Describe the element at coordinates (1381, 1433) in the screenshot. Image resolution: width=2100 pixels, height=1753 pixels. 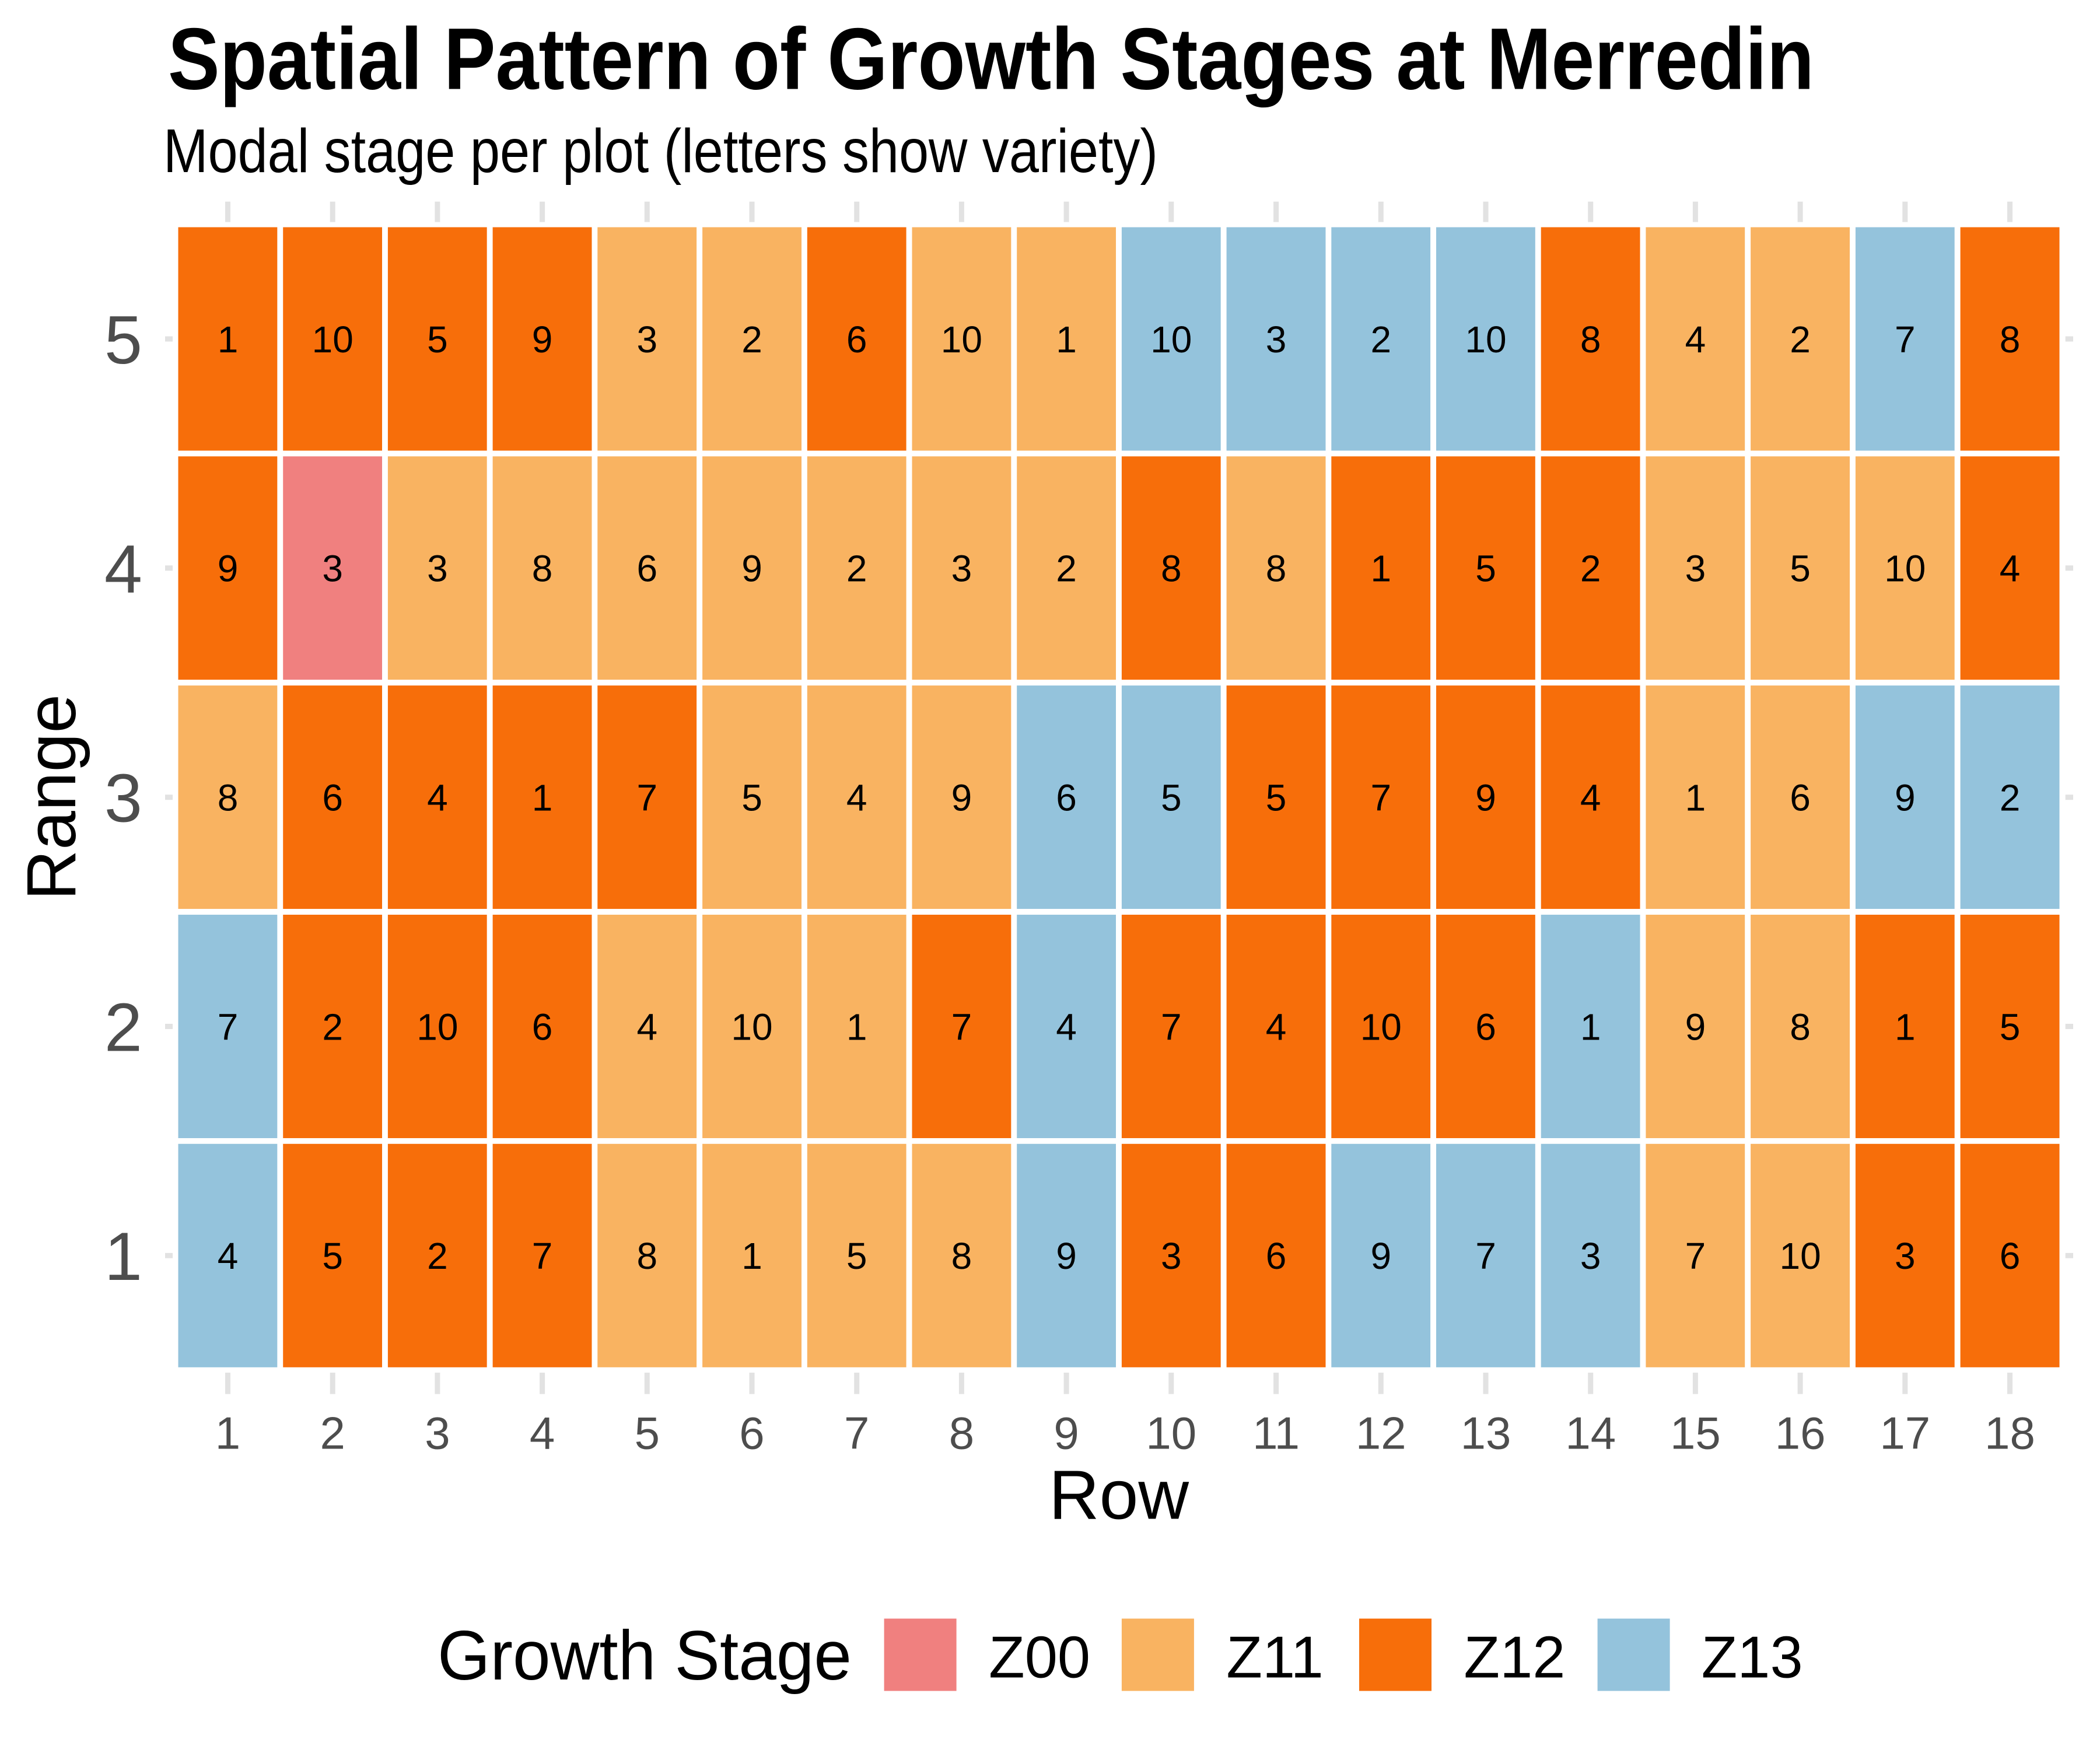
I see `svg-text: 12` at that location.